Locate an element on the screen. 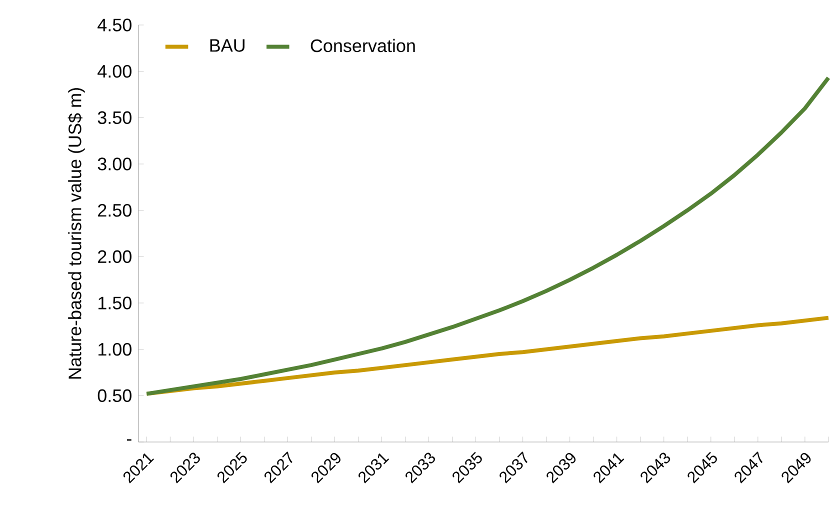 The width and height of the screenshot is (837, 506). y-tick-label: 2.00 is located at coordinates (115, 257).